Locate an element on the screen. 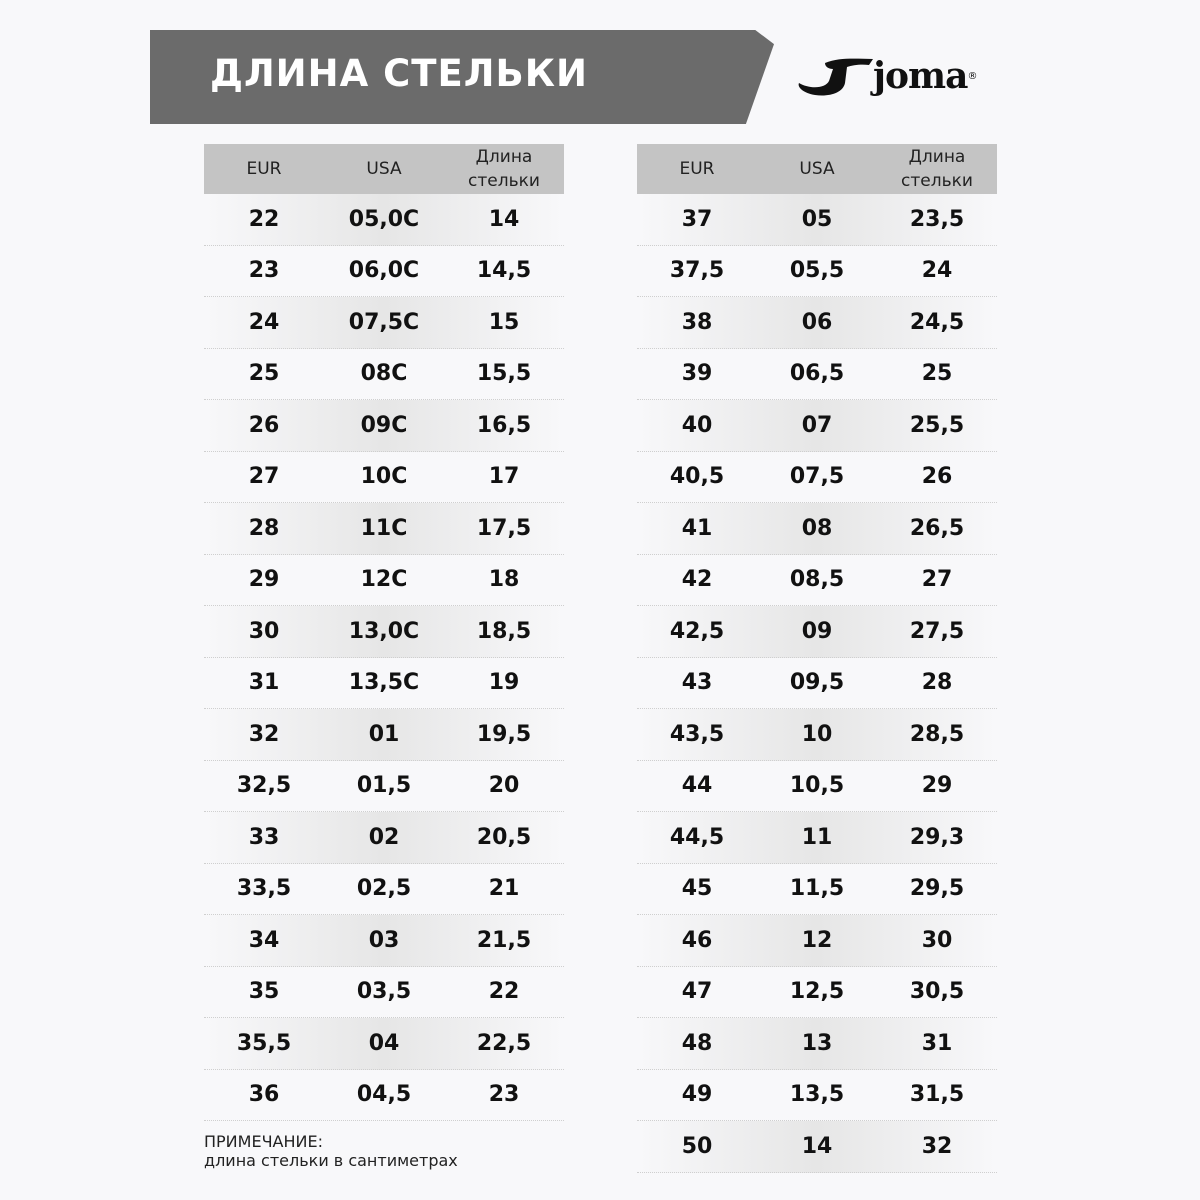 Image resolution: width=1200 pixels, height=1200 pixels. table-header: EUR USA Длина стельки is located at coordinates (384, 169).